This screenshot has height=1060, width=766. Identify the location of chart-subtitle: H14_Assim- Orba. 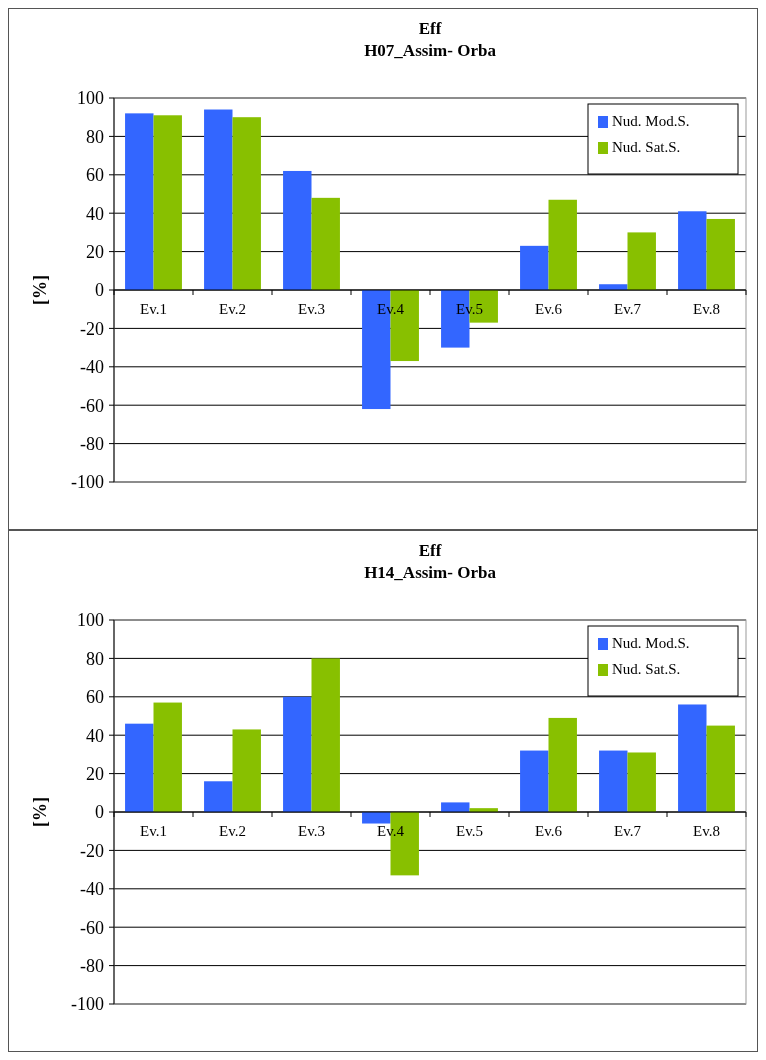
(430, 572).